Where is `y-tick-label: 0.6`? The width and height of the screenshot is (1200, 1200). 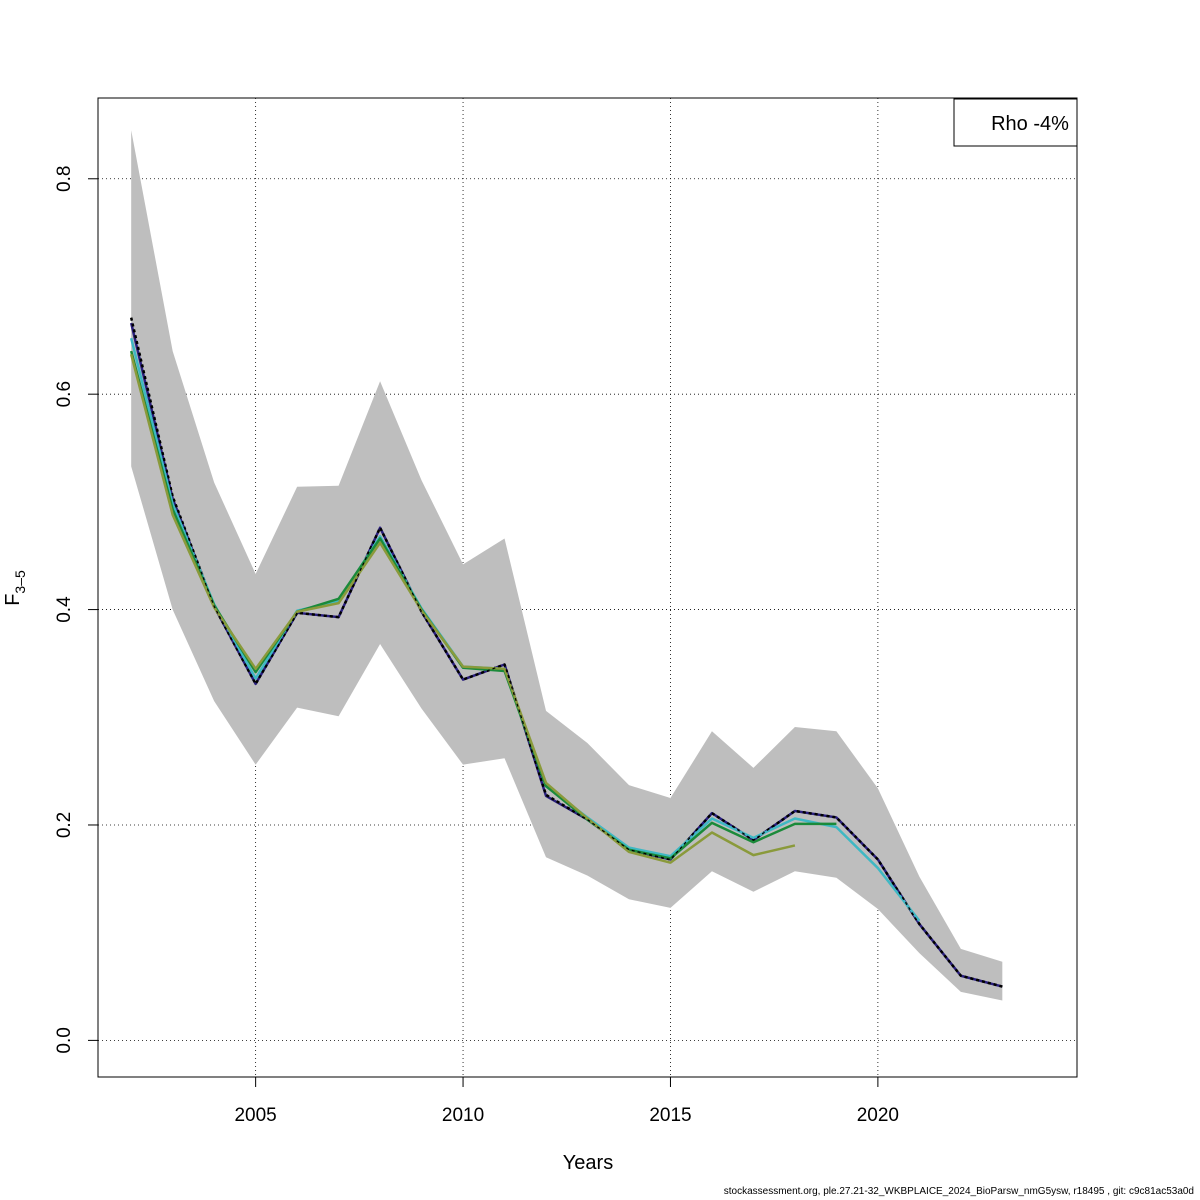
y-tick-label: 0.6 is located at coordinates (64, 394).